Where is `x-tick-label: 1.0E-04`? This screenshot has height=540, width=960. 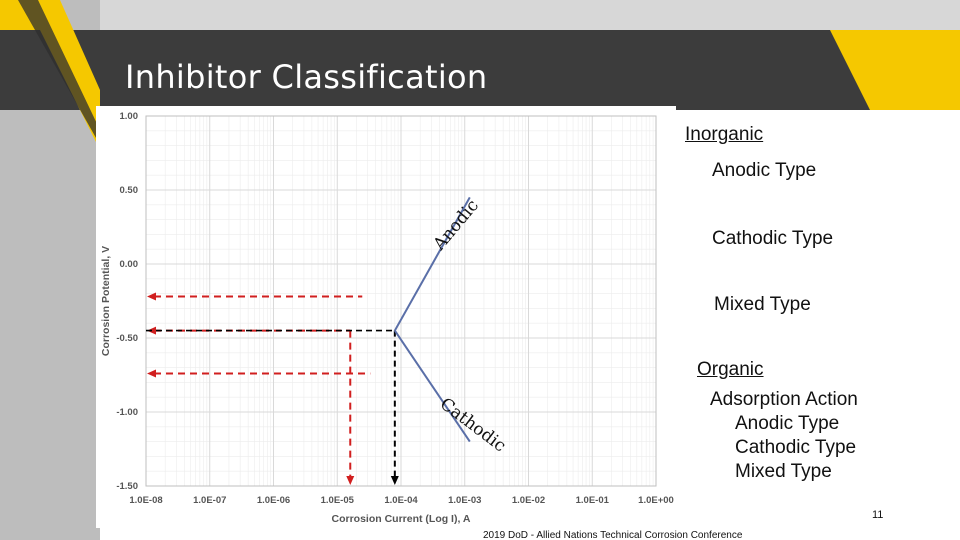 x-tick-label: 1.0E-04 is located at coordinates (401, 500).